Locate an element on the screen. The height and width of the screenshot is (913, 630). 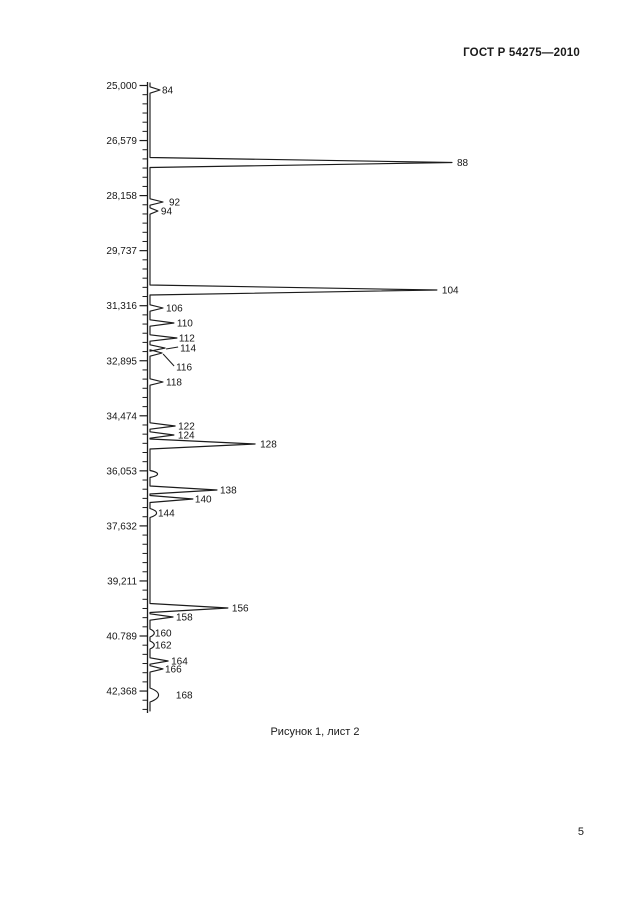
peak-label: 144 is located at coordinates (166, 514).